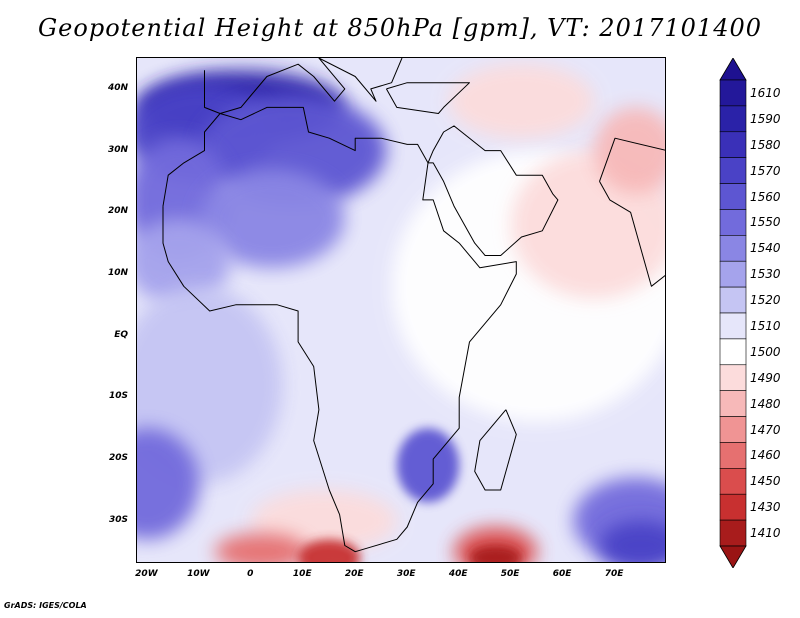 This screenshot has height=618, width=800. What do you see at coordinates (765, 300) in the screenshot?
I see `colorbar-level-label: 1520` at bounding box center [765, 300].